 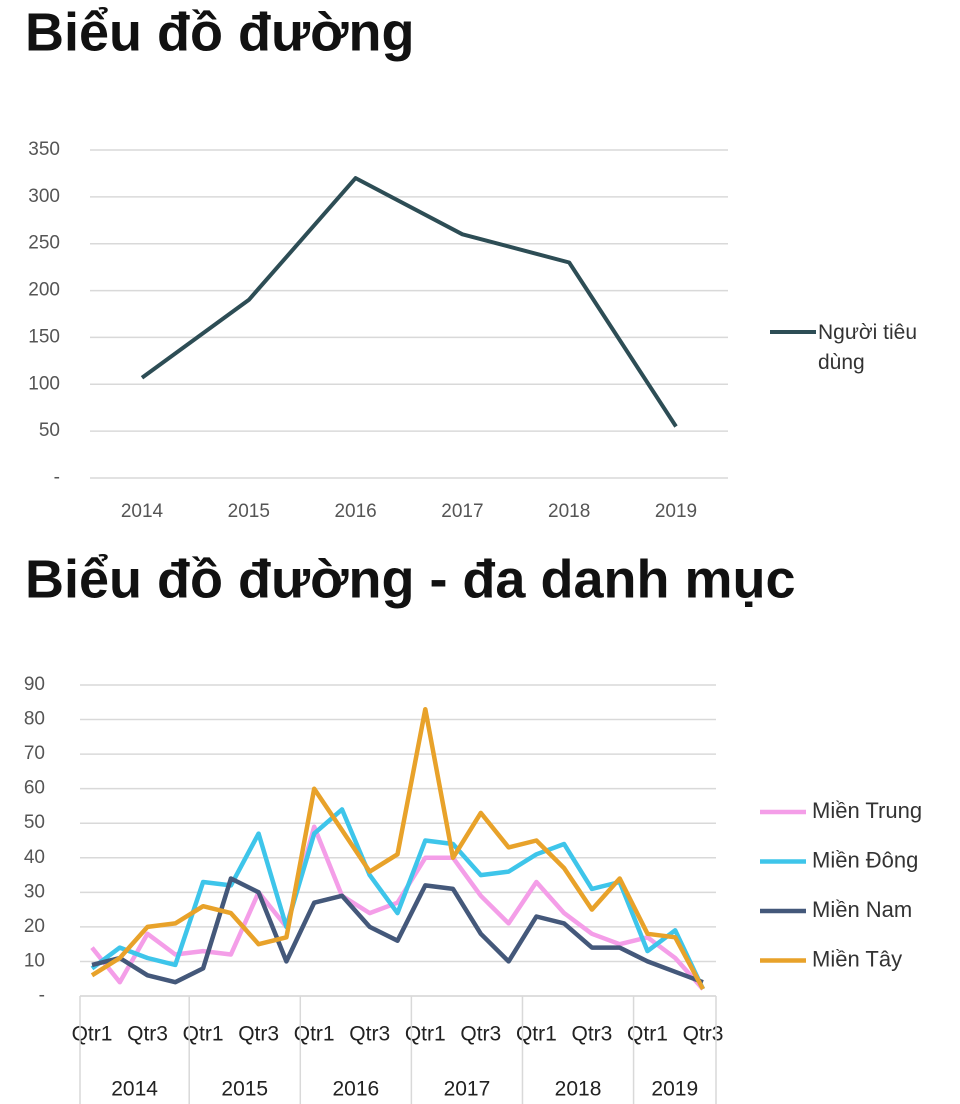 What do you see at coordinates (142, 511) in the screenshot?
I see `x-tick-label: 2014` at bounding box center [142, 511].